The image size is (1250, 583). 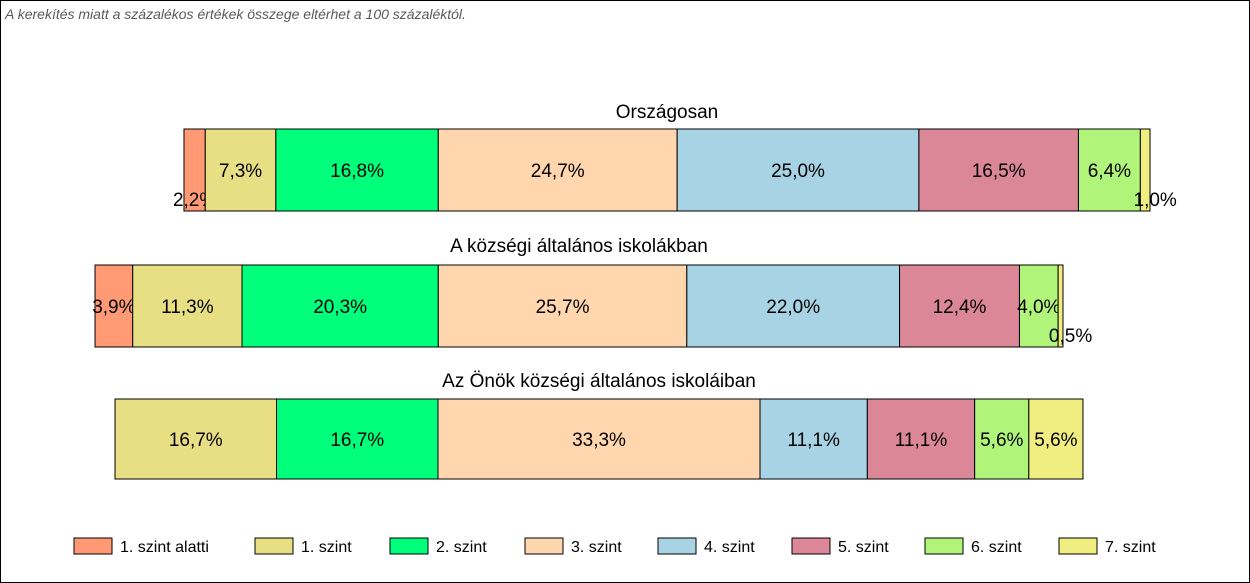 I want to click on row-title: A községi általános iskolákban, so click(x=579, y=246).